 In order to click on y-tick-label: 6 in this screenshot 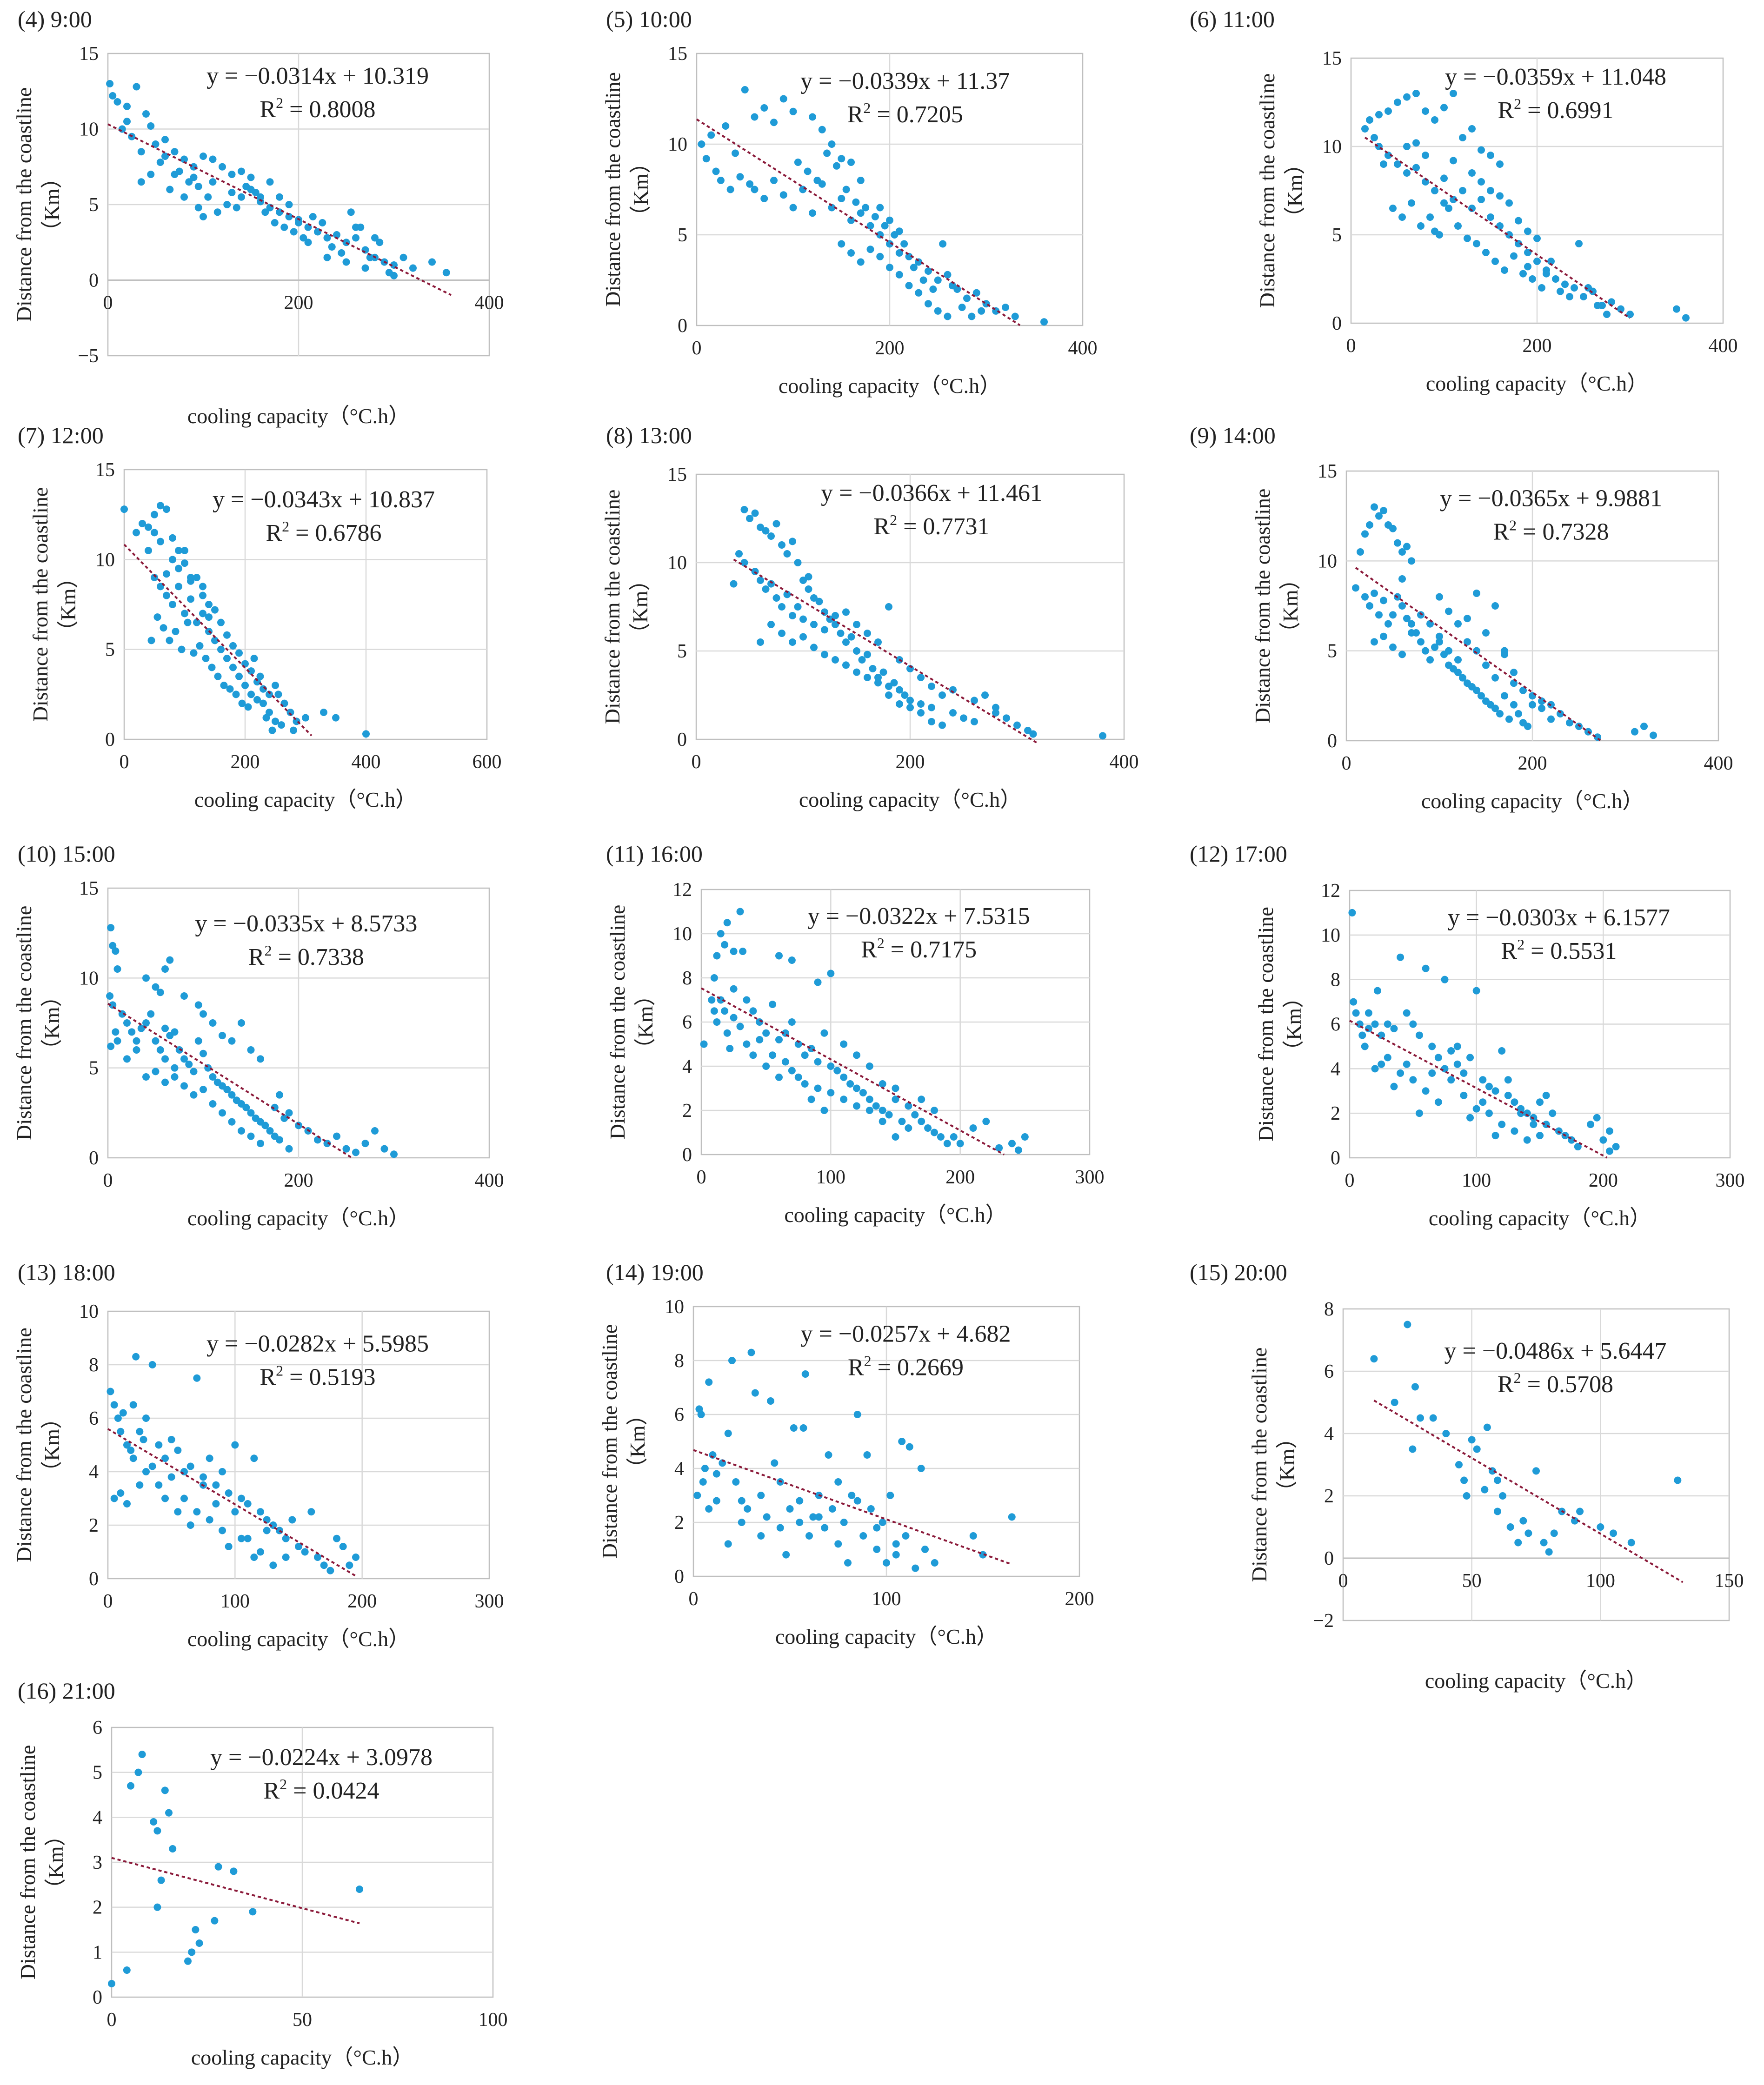, I will do `click(679, 1415)`.